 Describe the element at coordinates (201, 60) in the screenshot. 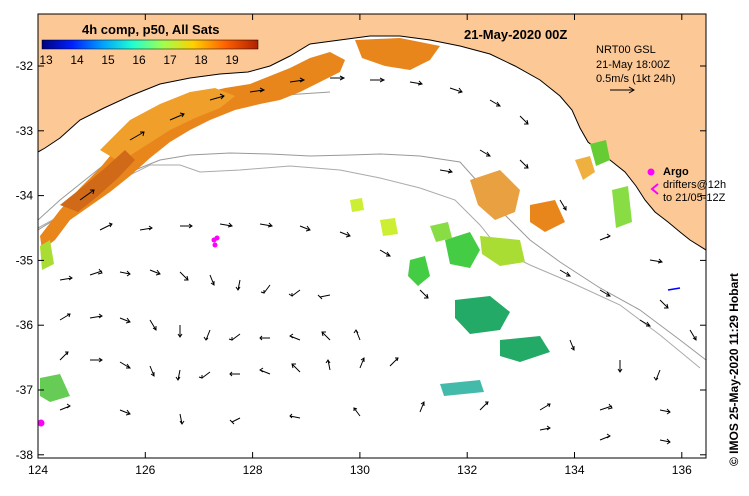

I see `colorbar-tick-label: 18` at that location.